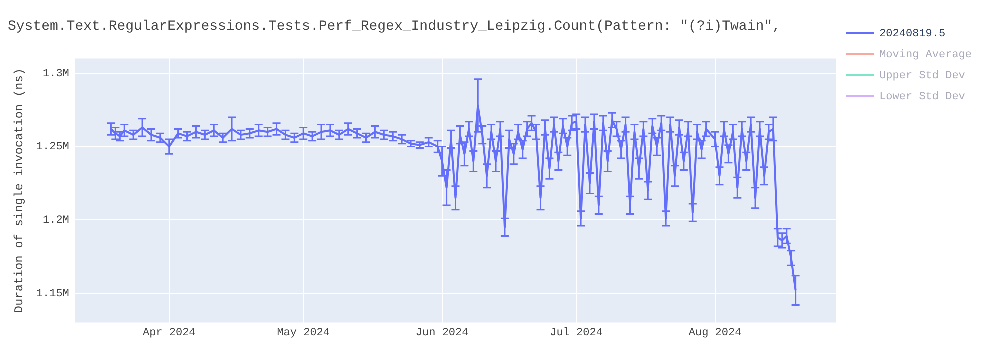 The image size is (1000, 350). What do you see at coordinates (923, 76) in the screenshot?
I see `legend-label: Upper Std Dev` at bounding box center [923, 76].